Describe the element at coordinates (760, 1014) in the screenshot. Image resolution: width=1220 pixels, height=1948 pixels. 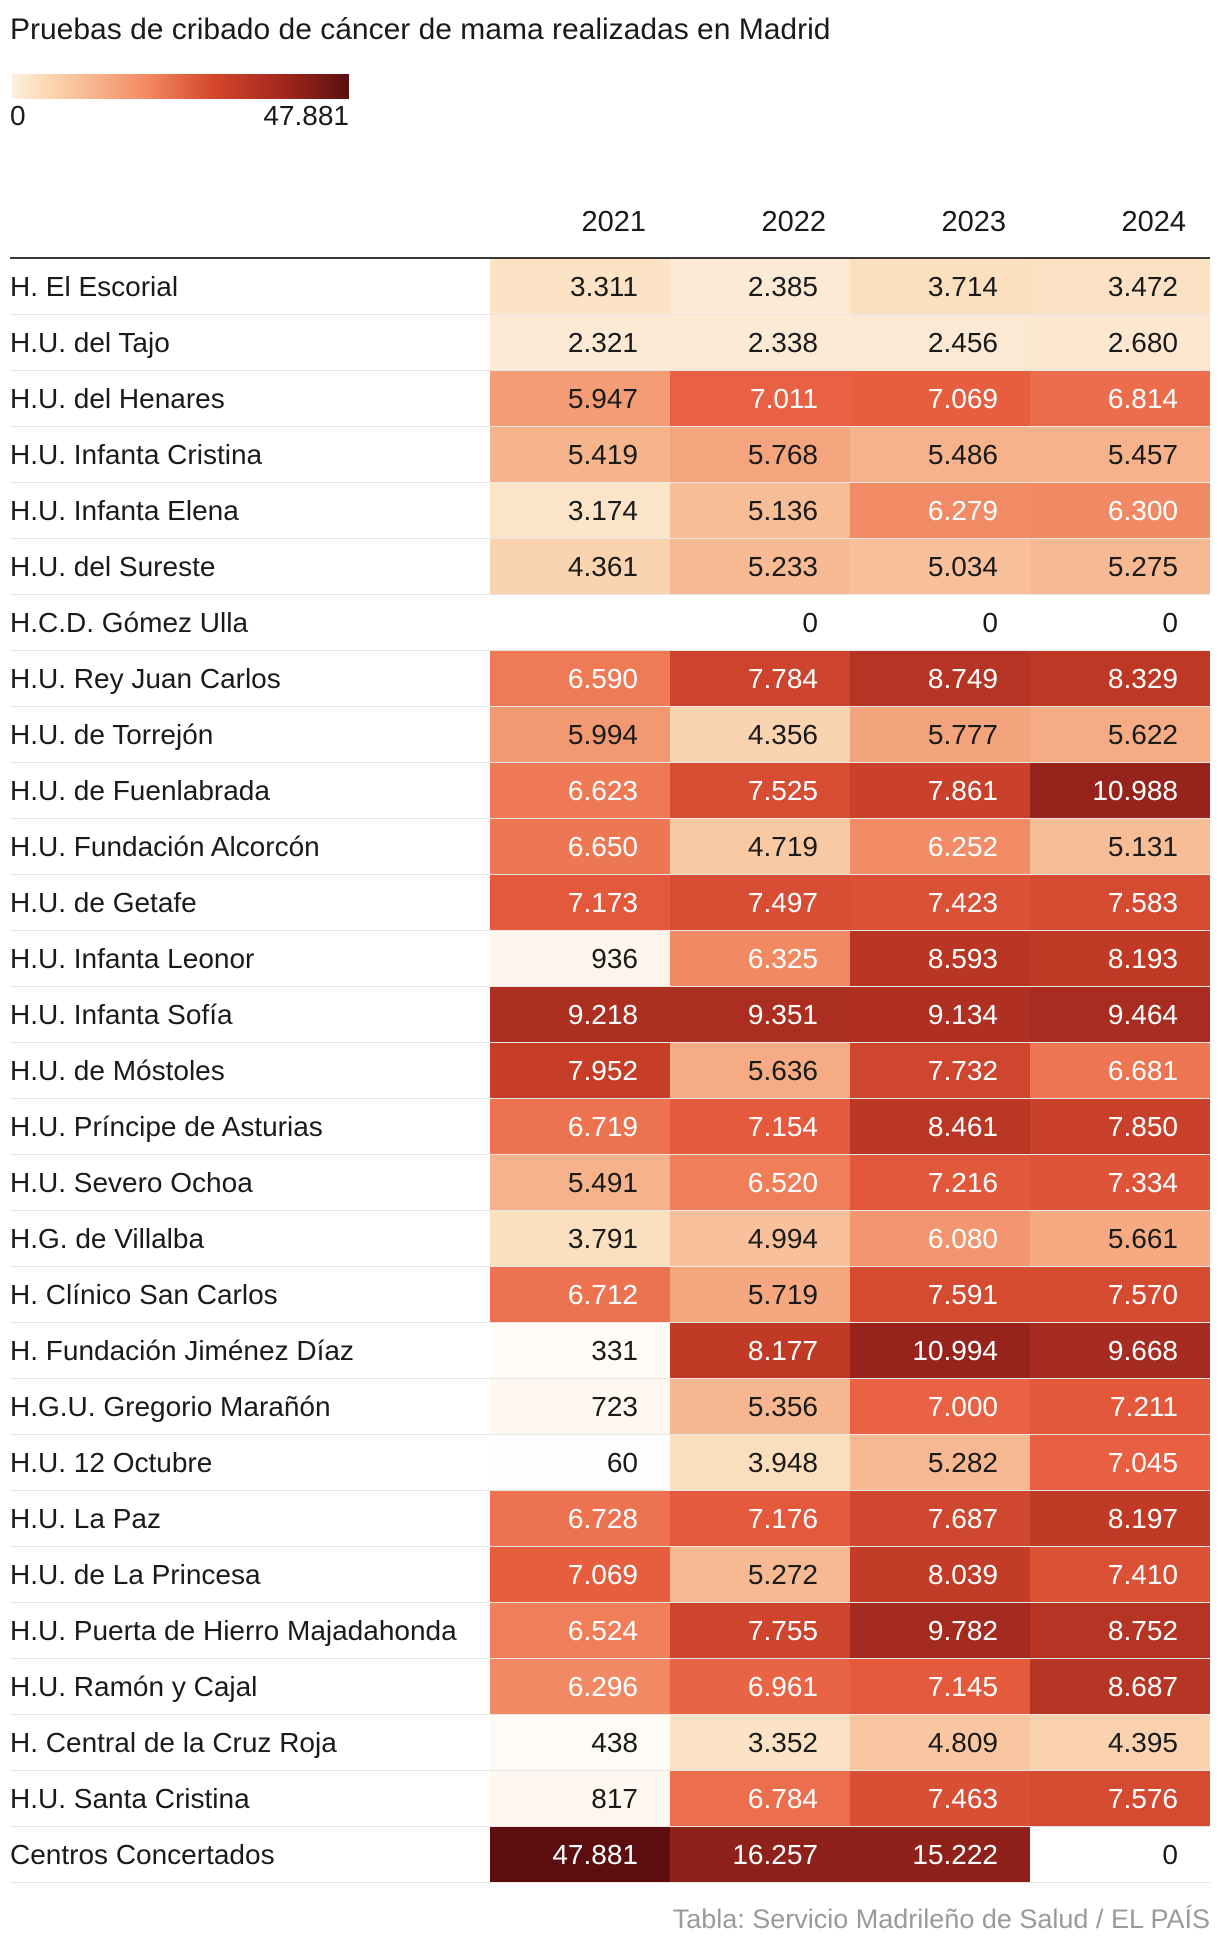
I see `heatmap-cell: 9.351` at that location.